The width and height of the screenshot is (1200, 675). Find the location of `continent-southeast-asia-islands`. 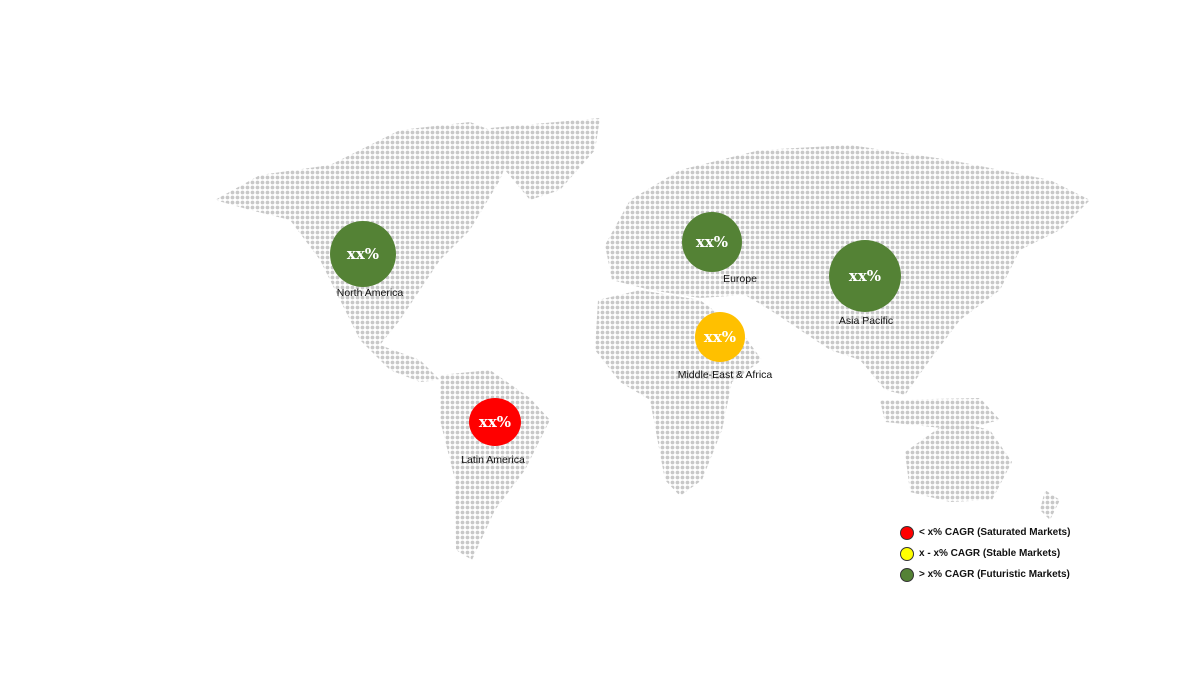

continent-southeast-asia-islands is located at coordinates (940, 414).